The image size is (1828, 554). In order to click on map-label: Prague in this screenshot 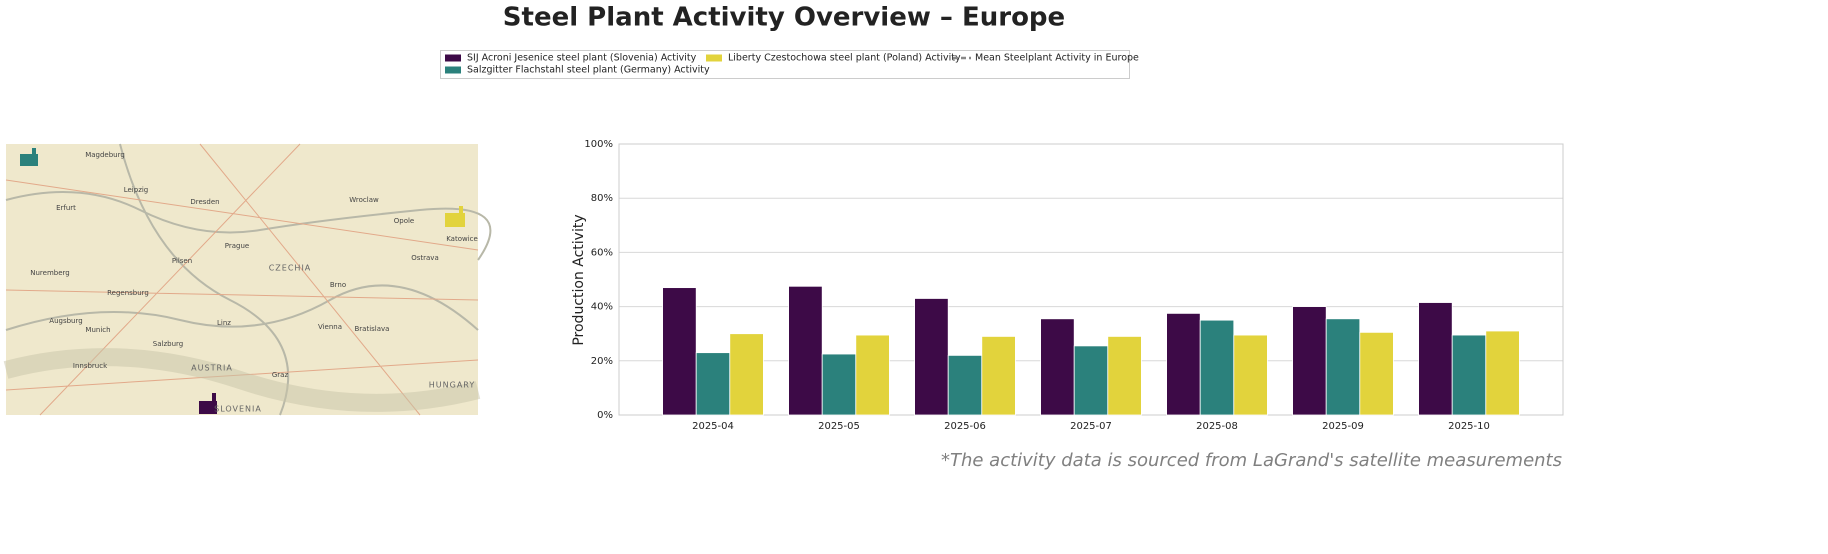, I will do `click(237, 246)`.